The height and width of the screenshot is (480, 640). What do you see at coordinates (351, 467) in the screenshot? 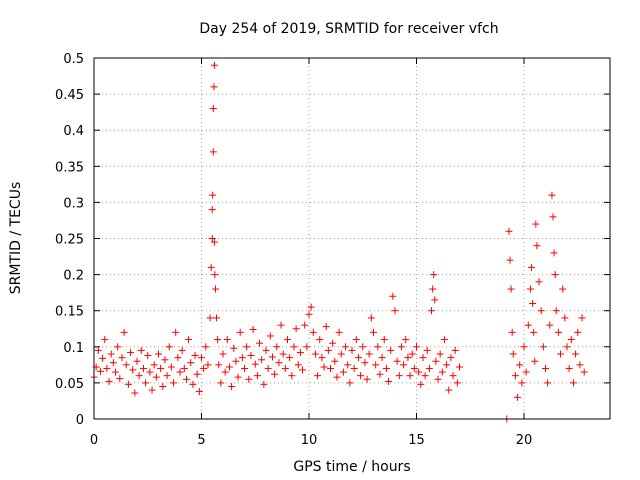
I see `x-axis-label: GPS time / hours` at bounding box center [351, 467].